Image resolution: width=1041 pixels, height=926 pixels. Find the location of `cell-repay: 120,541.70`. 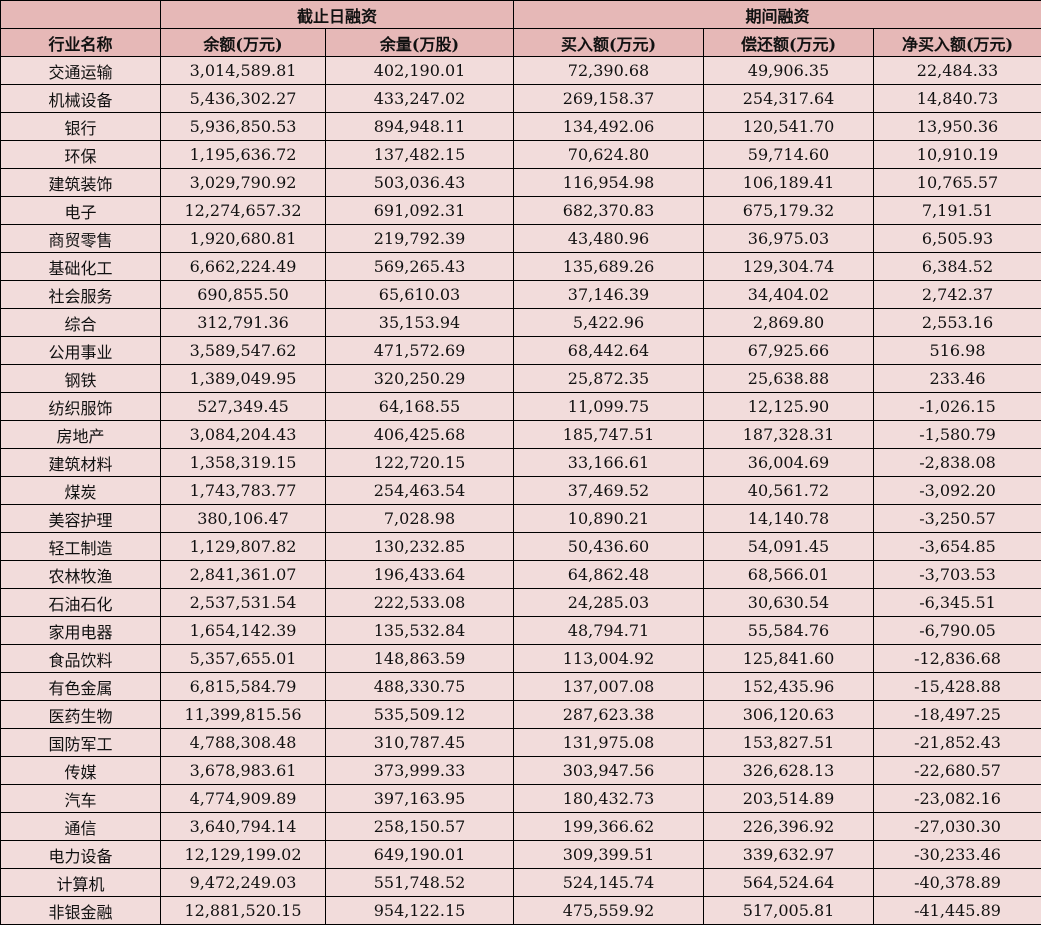

cell-repay: 120,541.70 is located at coordinates (789, 126).